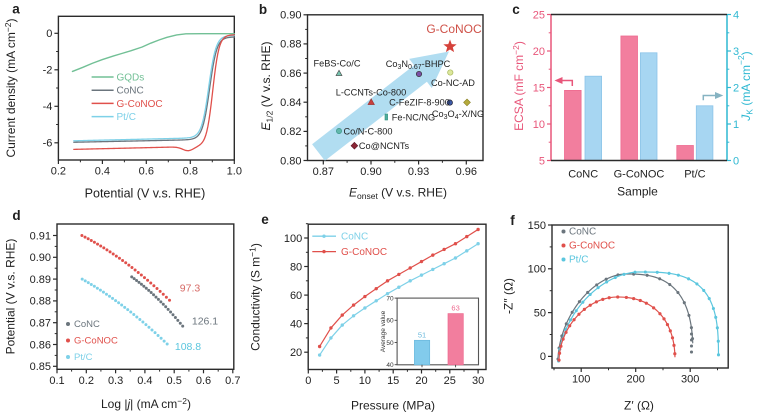 This screenshot has height=418, width=779. Describe the element at coordinates (639, 406) in the screenshot. I see `svg-text: Z′ (Ω)` at that location.